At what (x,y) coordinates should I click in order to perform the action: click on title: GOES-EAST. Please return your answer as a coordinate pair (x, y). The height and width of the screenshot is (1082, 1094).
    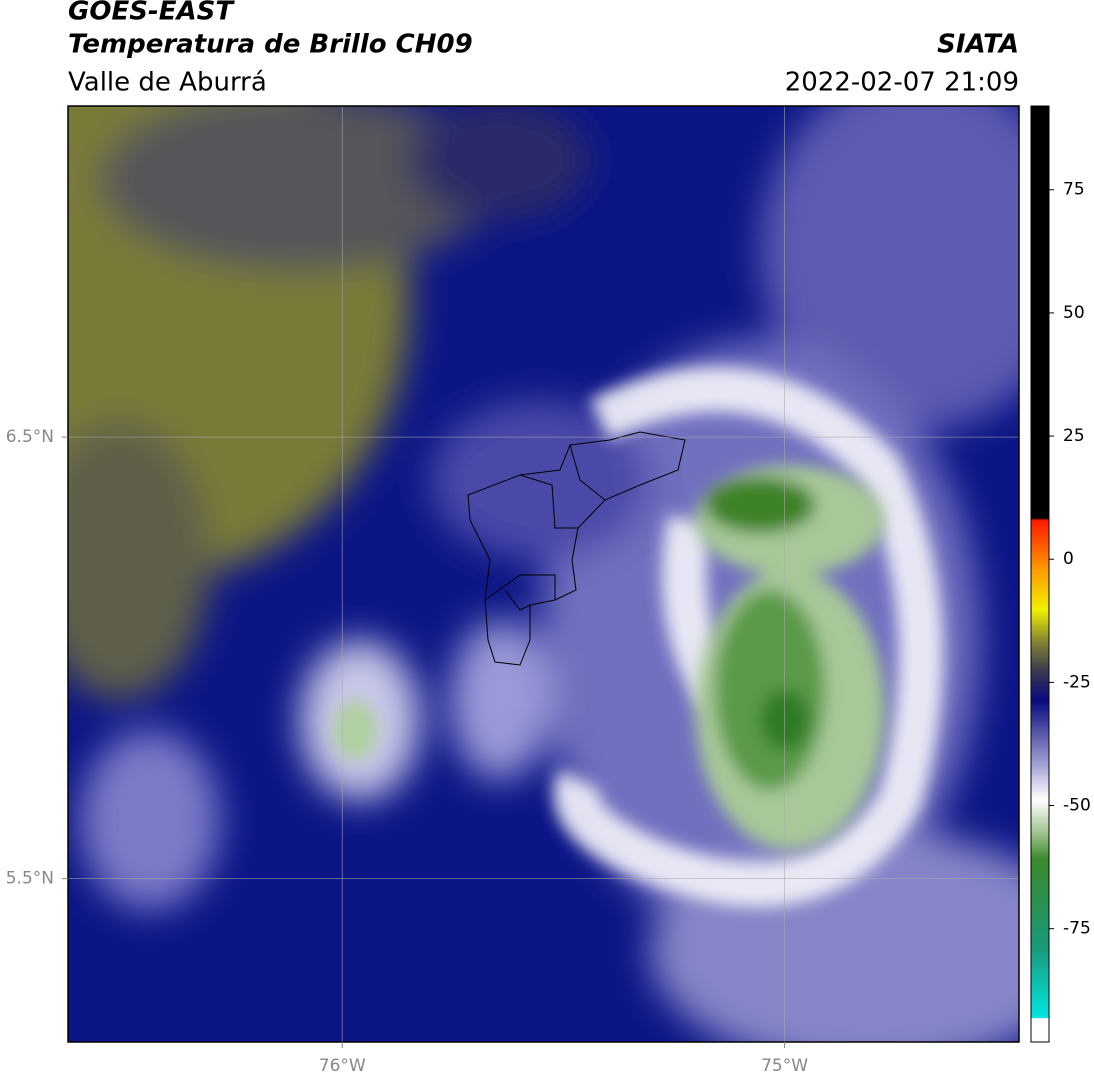
    Looking at the image, I should click on (151, 13).